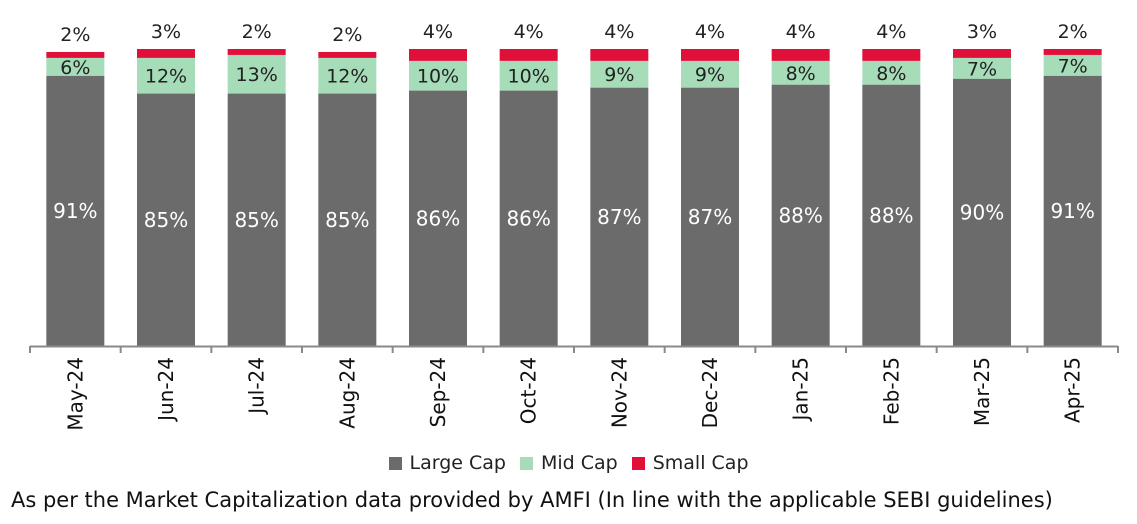 Image resolution: width=1137 pixels, height=524 pixels. I want to click on data-label-mid-cap-feb-25: 8%, so click(891, 74).